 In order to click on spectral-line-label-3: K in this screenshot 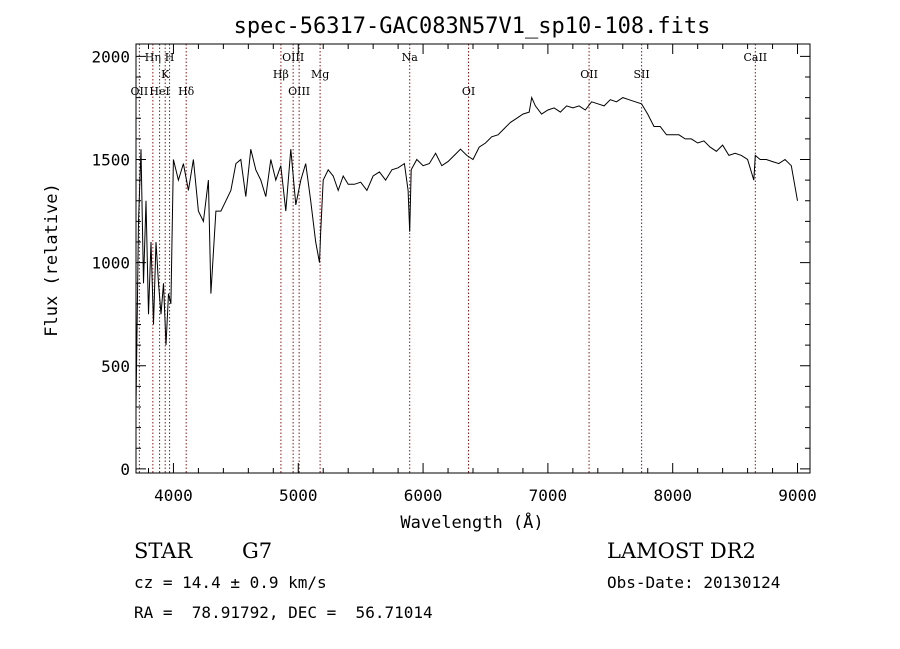, I will do `click(165, 74)`.